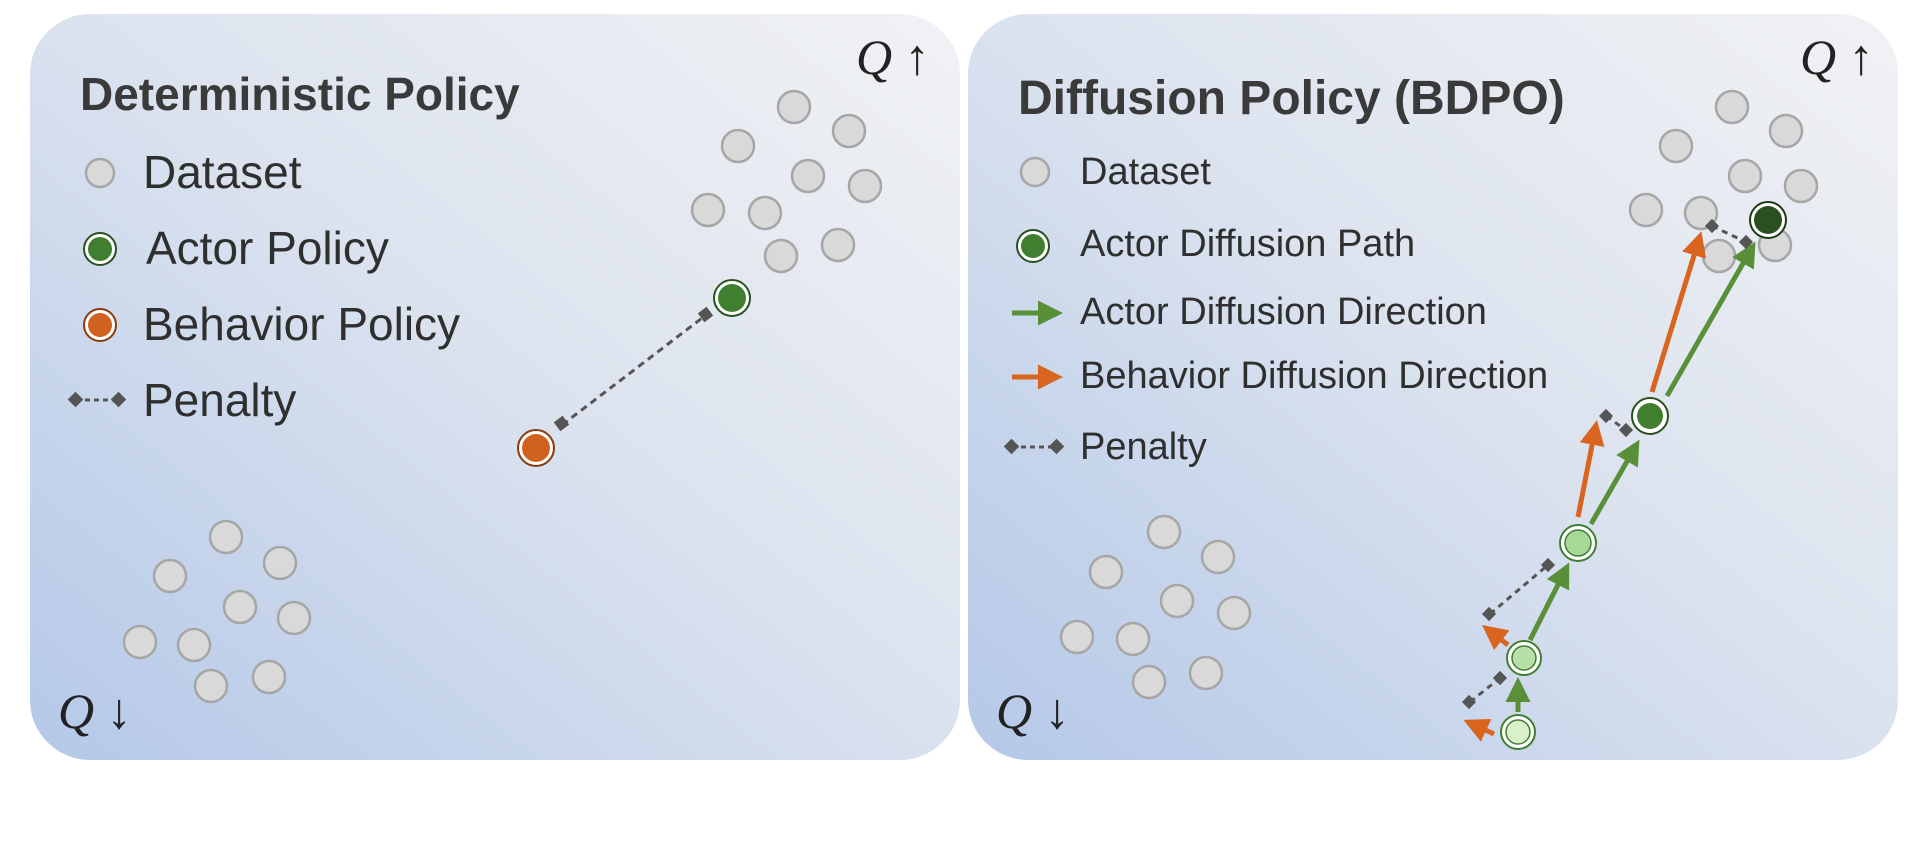 This screenshot has width=1916, height=868. I want to click on actor-diffusion-directions, so click(1630, 476).